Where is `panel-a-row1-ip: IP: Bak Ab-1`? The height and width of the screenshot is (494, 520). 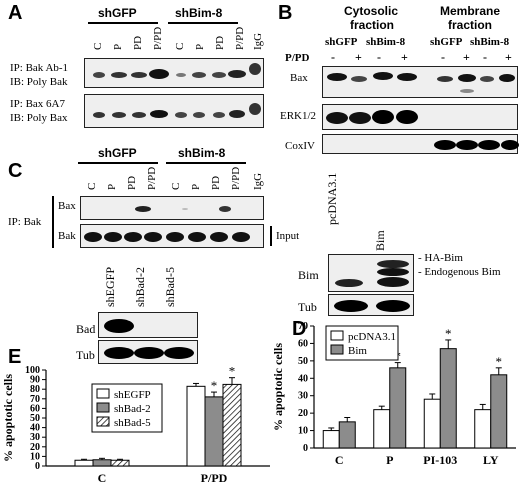
panel-a-row1-ip: IP: Bak Ab-1 is located at coordinates (39, 68).